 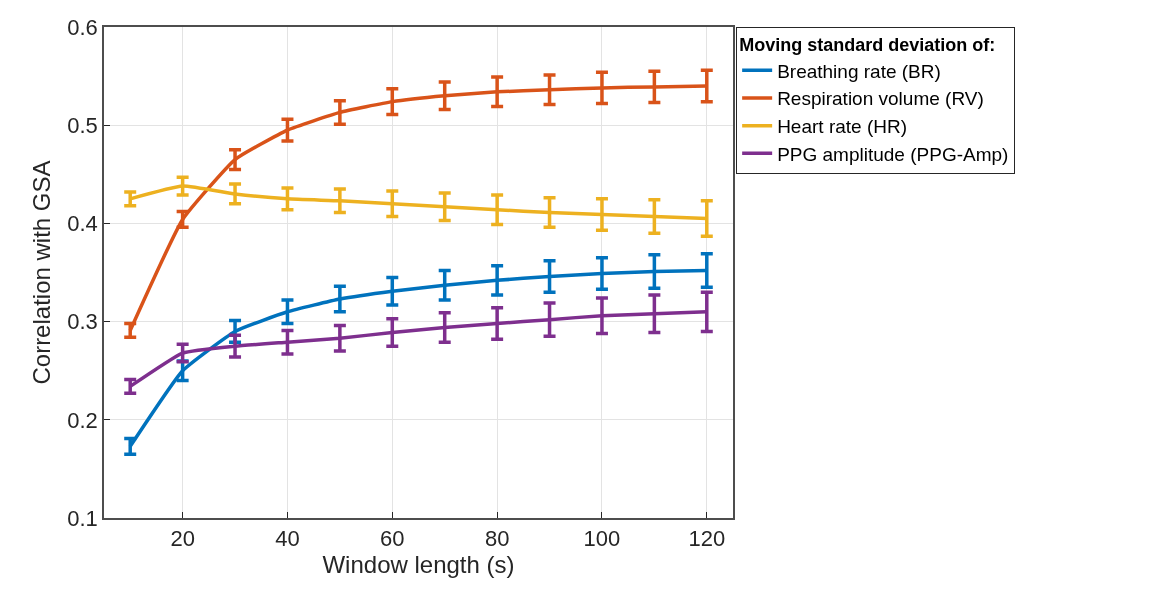 I want to click on legend-label: PPG amplitude (PPG-Amp), so click(x=893, y=154).